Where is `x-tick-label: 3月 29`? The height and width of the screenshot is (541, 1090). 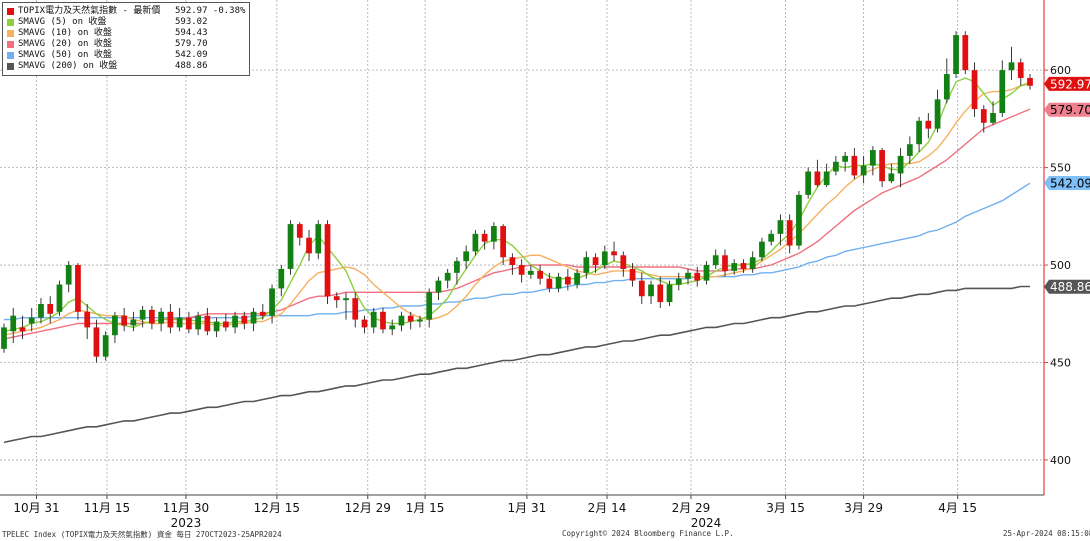 x-tick-label: 3月 29 is located at coordinates (863, 508).